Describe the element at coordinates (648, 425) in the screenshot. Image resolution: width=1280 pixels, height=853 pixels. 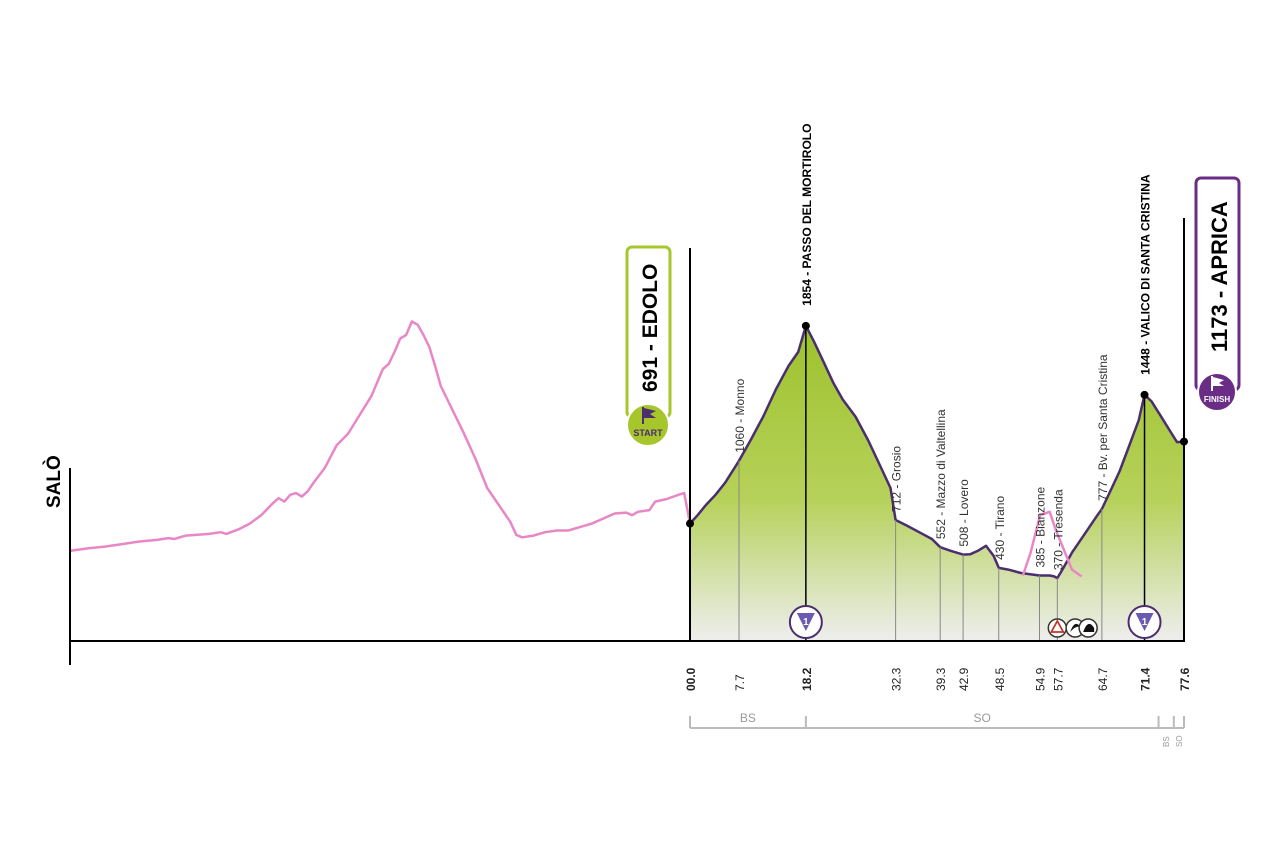
I see `start-circle` at that location.